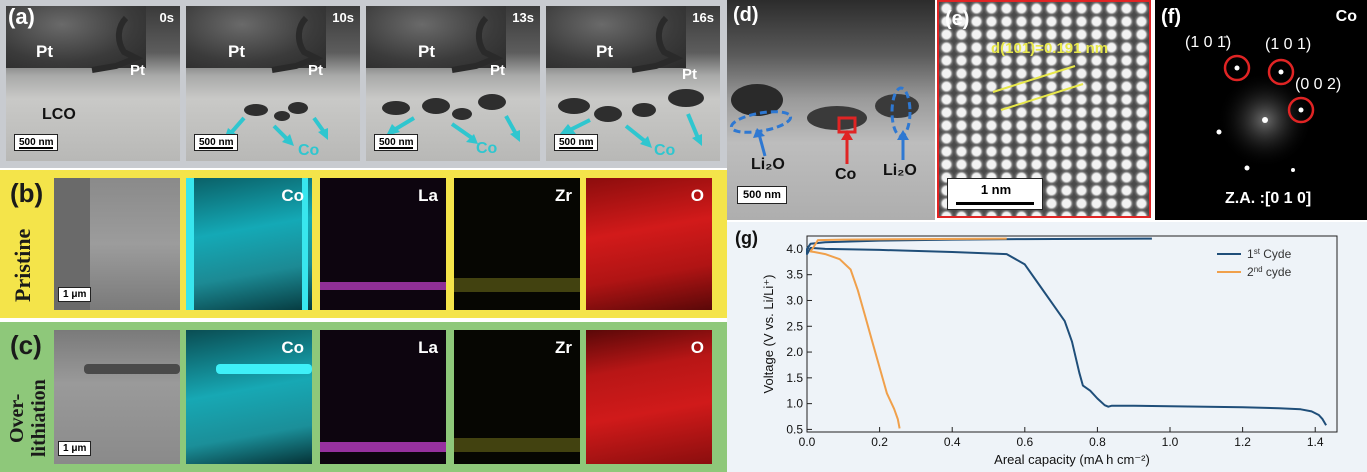  Describe the element at coordinates (746, 238) in the screenshot. I see `panel-letter-g: (g)` at that location.